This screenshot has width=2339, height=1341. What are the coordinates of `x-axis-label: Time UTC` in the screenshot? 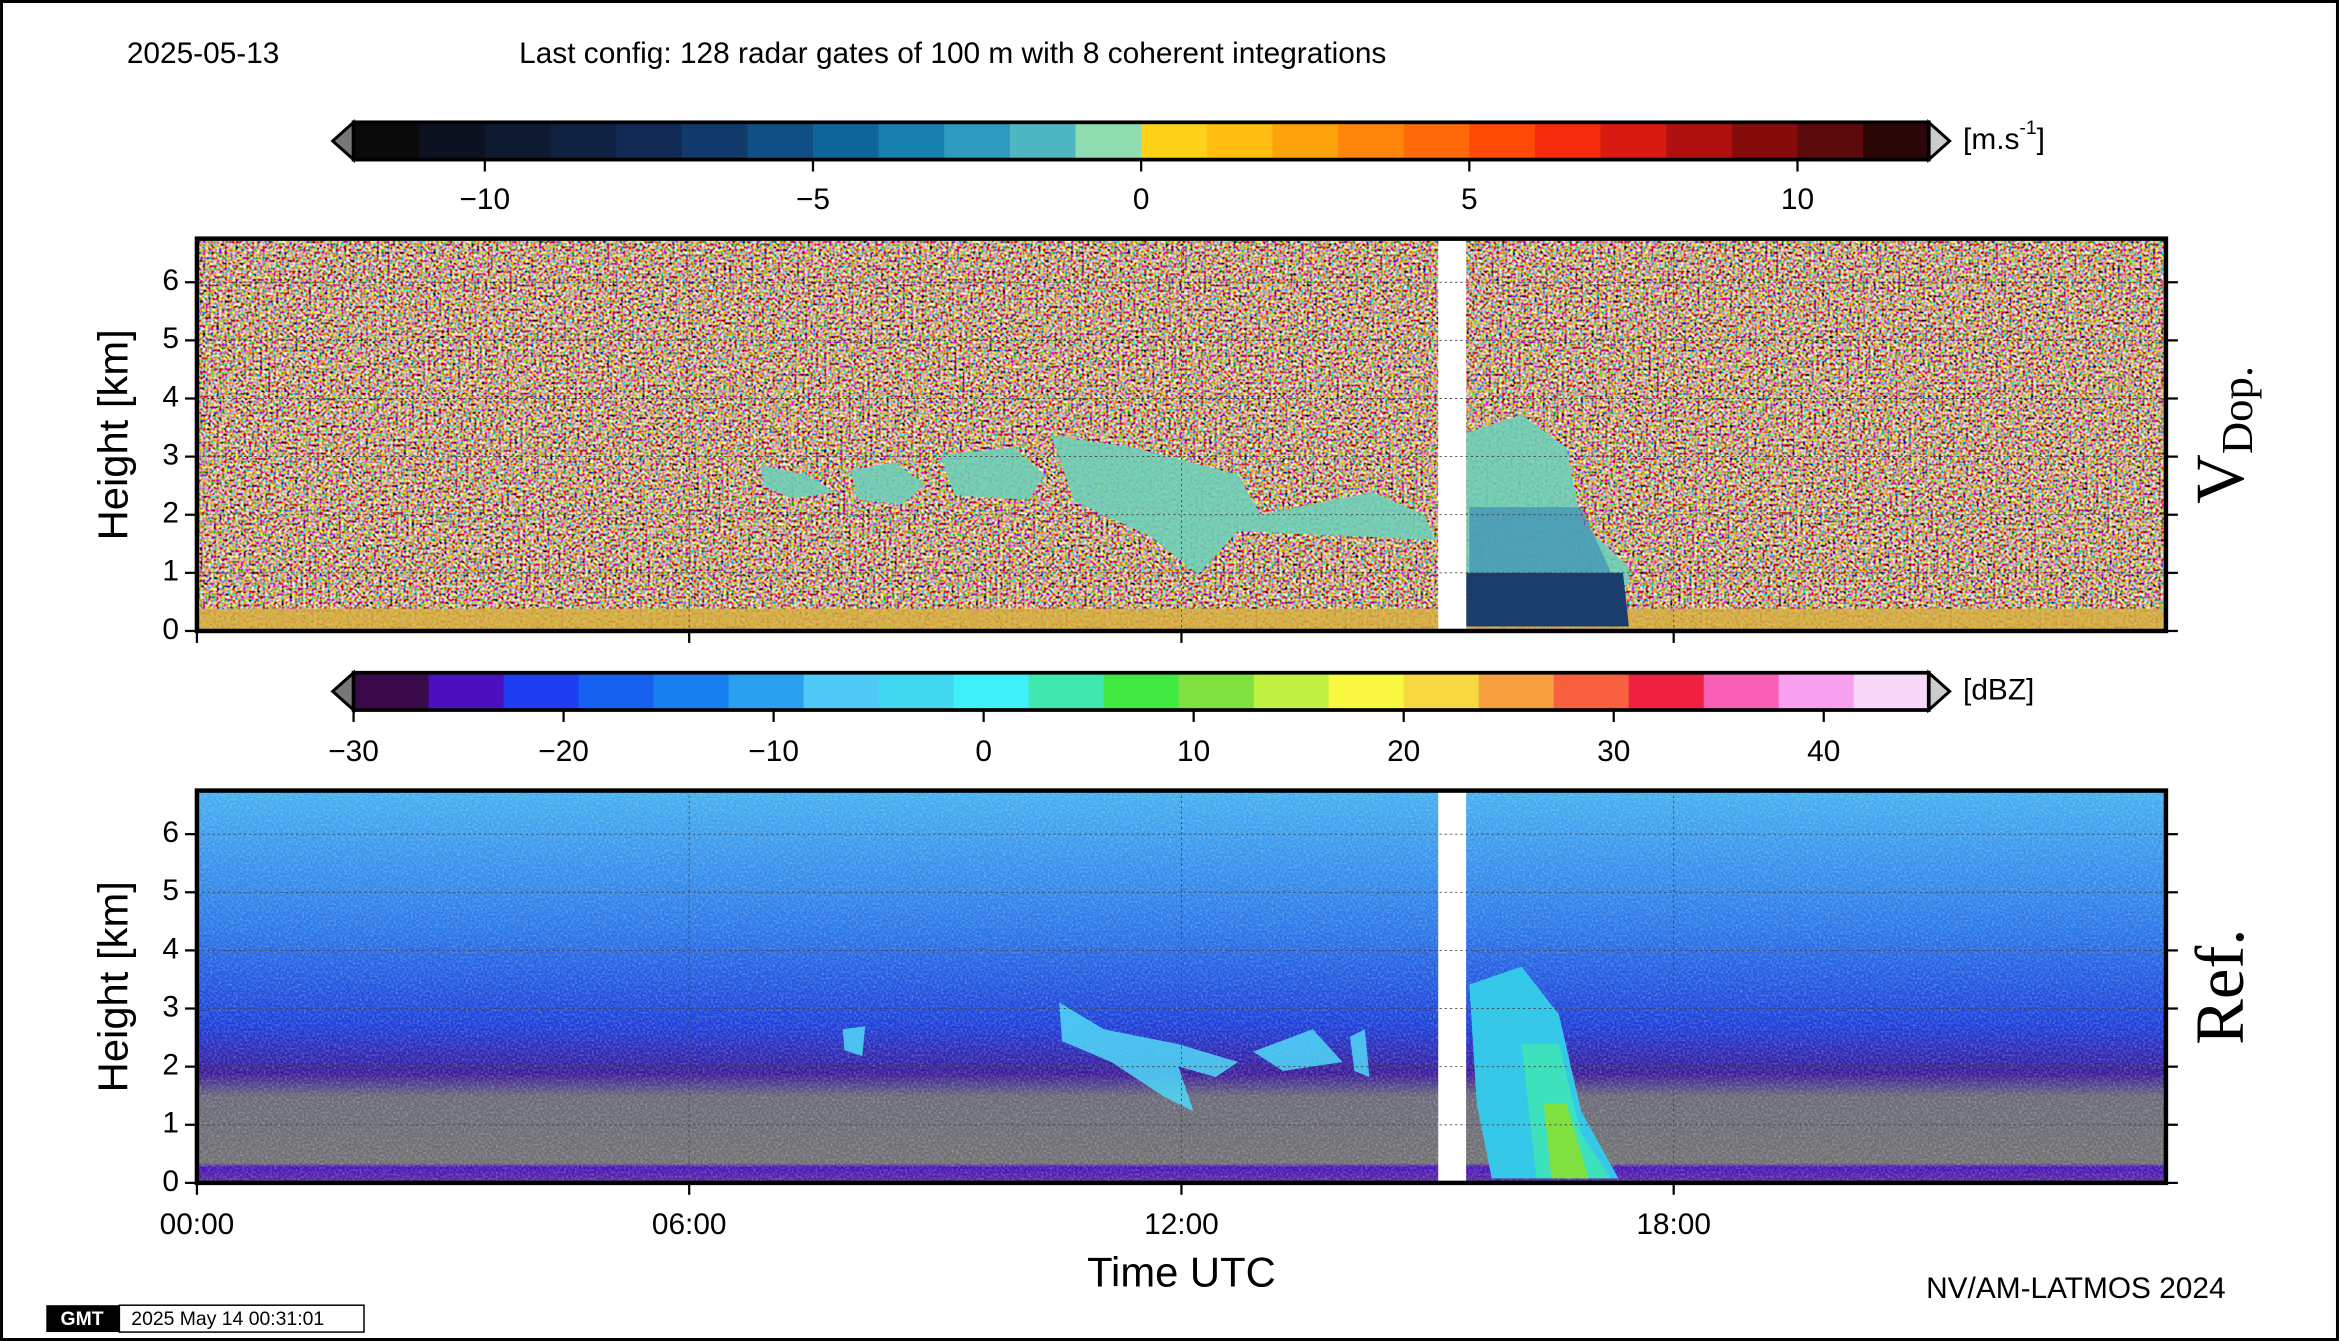 It's located at (1181, 1271).